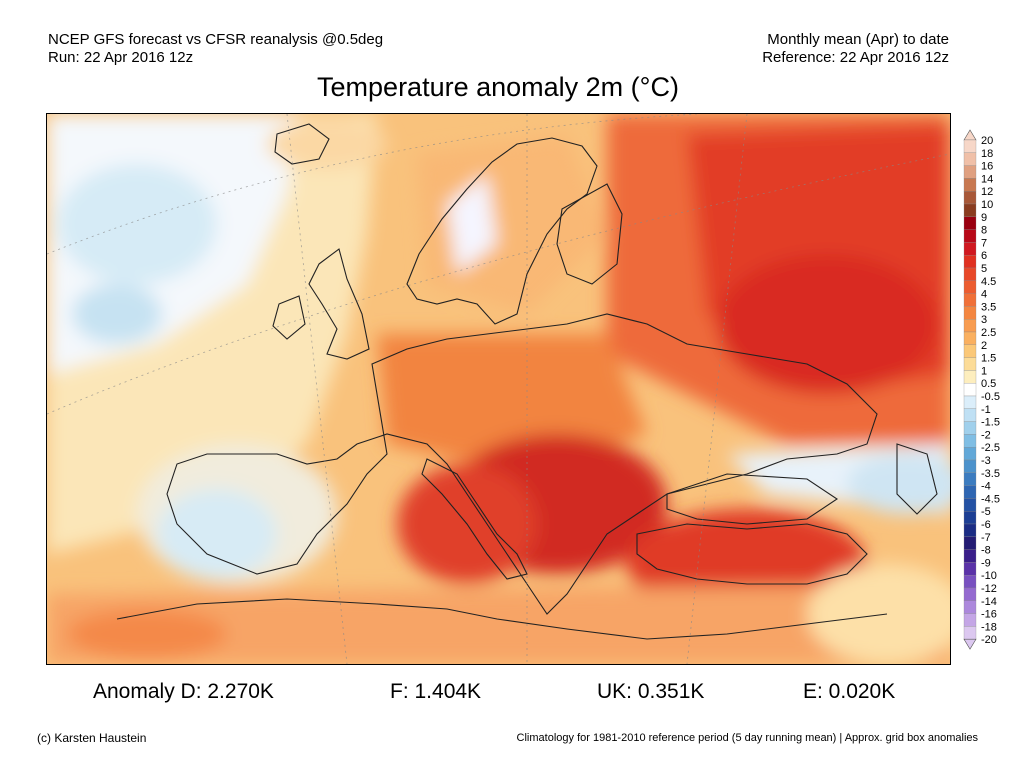 The image size is (1024, 768). What do you see at coordinates (984, 231) in the screenshot?
I see `legend-label: 8` at bounding box center [984, 231].